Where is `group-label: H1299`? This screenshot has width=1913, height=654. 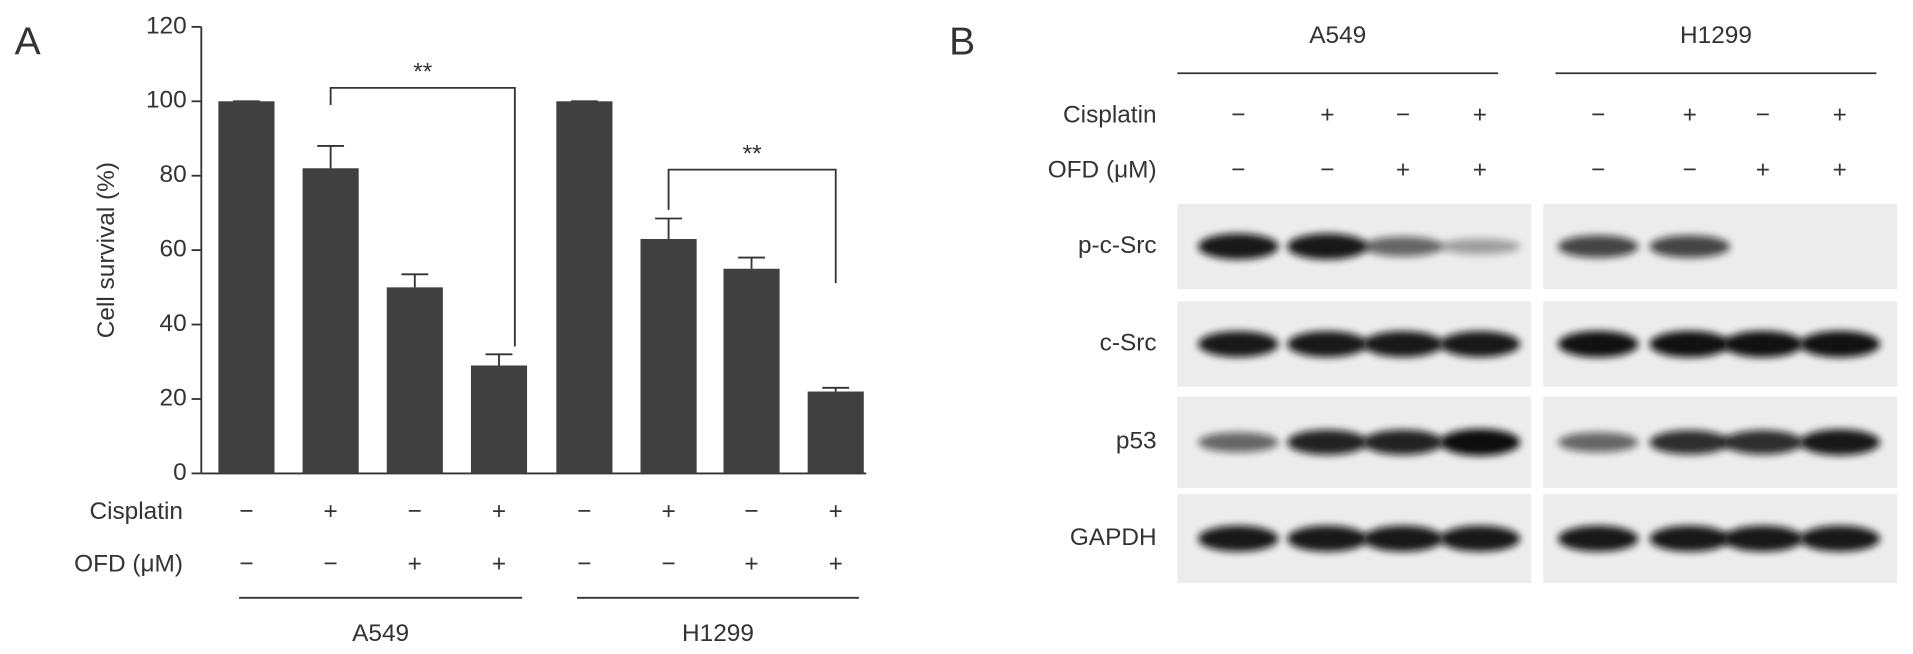
group-label: H1299 is located at coordinates (718, 633).